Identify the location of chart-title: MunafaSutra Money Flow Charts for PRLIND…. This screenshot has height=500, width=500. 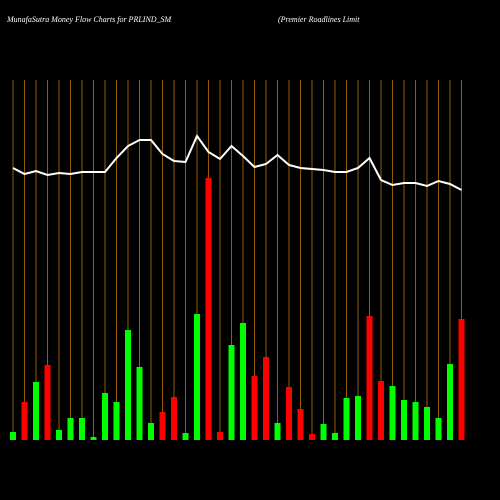
(89, 19).